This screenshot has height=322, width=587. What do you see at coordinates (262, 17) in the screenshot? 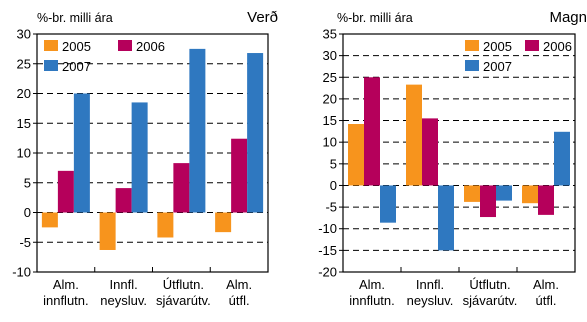
I see `chart-title: Verð` at bounding box center [262, 17].